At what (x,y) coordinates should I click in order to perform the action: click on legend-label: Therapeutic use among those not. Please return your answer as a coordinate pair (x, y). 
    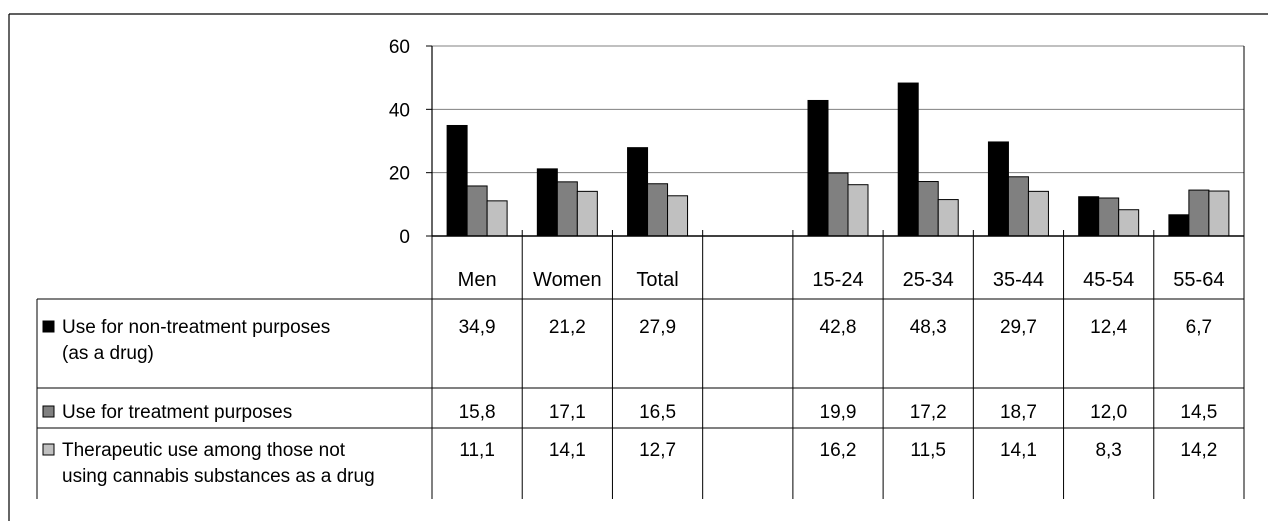
    Looking at the image, I should click on (204, 450).